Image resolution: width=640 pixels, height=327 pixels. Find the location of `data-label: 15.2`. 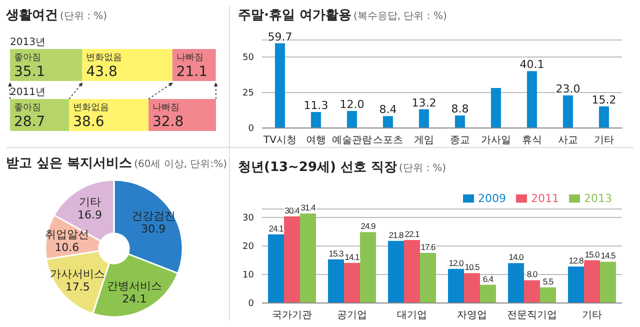

data-label: 15.2 is located at coordinates (604, 99).